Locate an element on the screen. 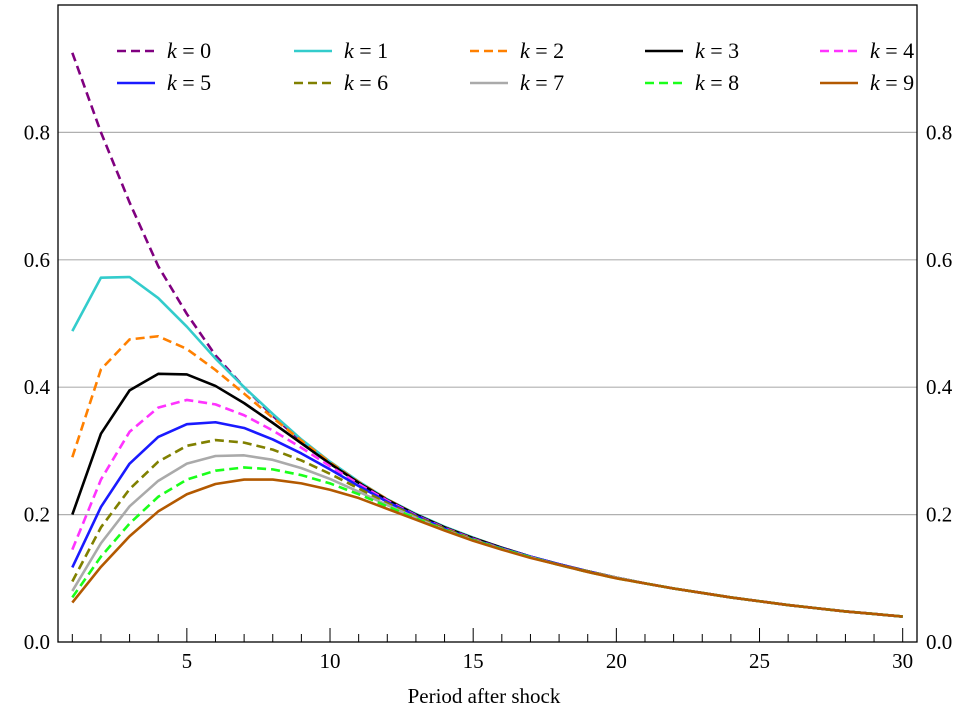  y-tick-label-right-2: 0.4 is located at coordinates (939, 387).